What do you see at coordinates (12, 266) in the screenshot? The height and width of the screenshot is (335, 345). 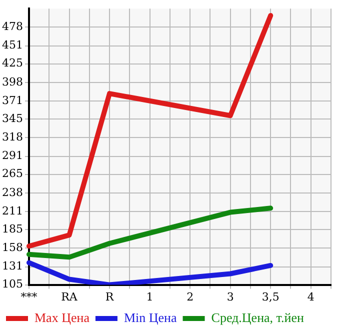 I see `y-tick-label: 131` at bounding box center [12, 266].